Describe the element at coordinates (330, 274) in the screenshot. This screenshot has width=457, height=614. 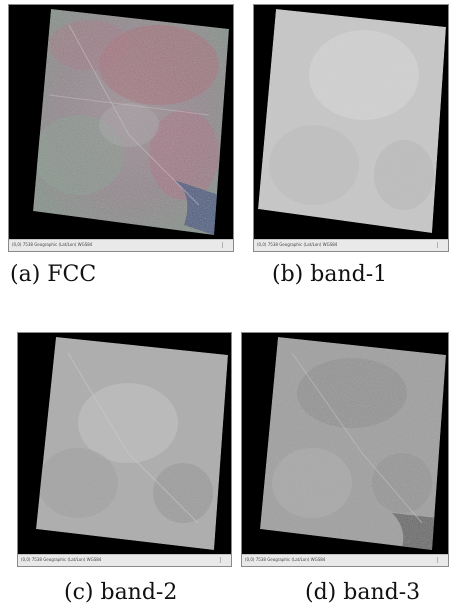
I see `caption-band-1: (b) band-1` at that location.